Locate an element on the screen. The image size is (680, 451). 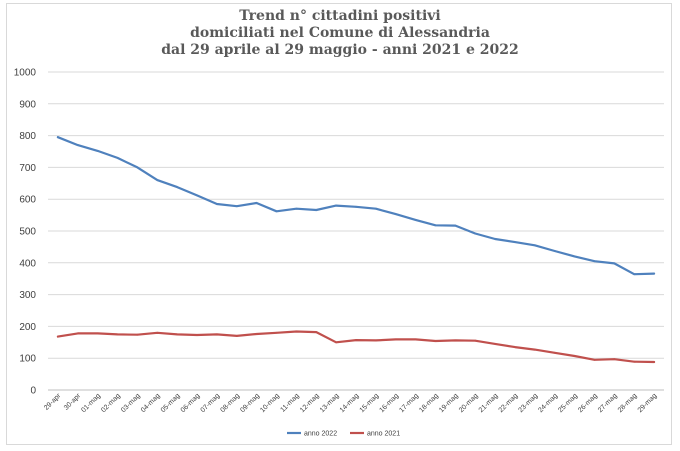
x-tick-label: 07-mag is located at coordinates (211, 403).